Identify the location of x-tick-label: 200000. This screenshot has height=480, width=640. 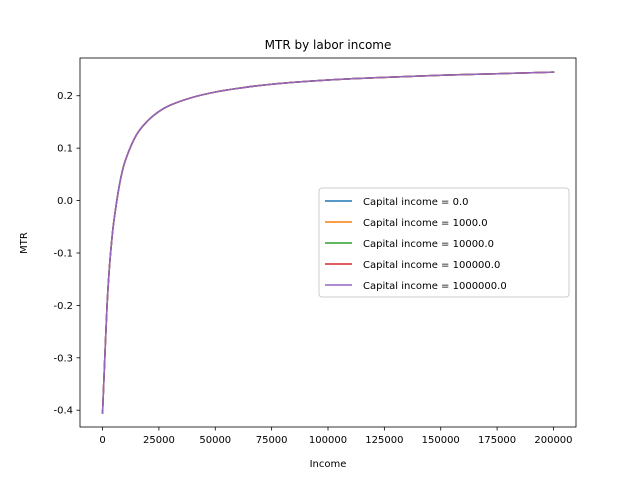
(553, 440).